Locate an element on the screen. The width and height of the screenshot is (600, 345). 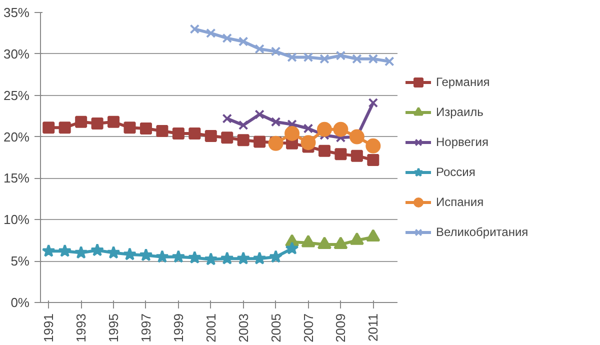
y-tick-label: 10% is located at coordinates (16, 220).